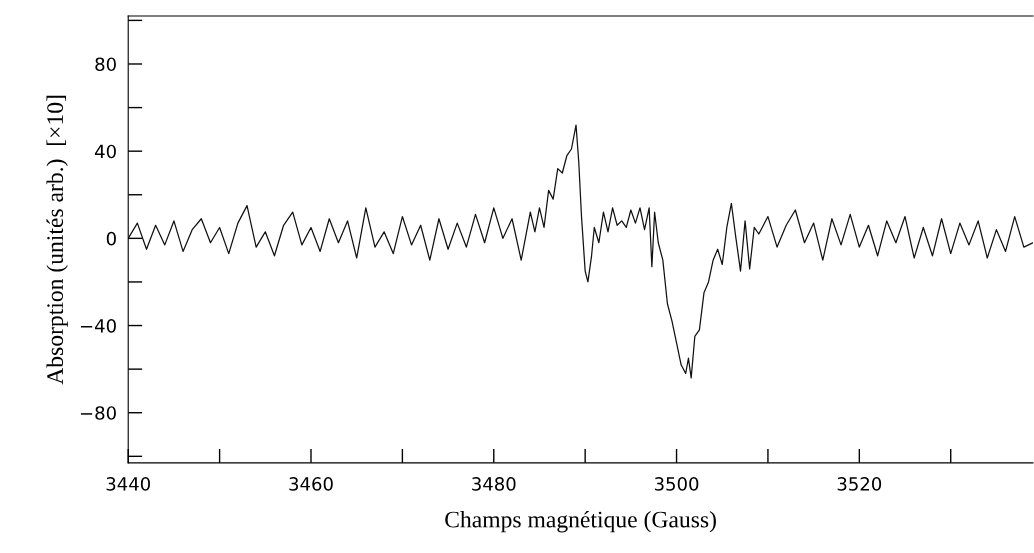 Image resolution: width=1034 pixels, height=553 pixels. What do you see at coordinates (111, 238) in the screenshot?
I see `y-tick-label: 0` at bounding box center [111, 238].